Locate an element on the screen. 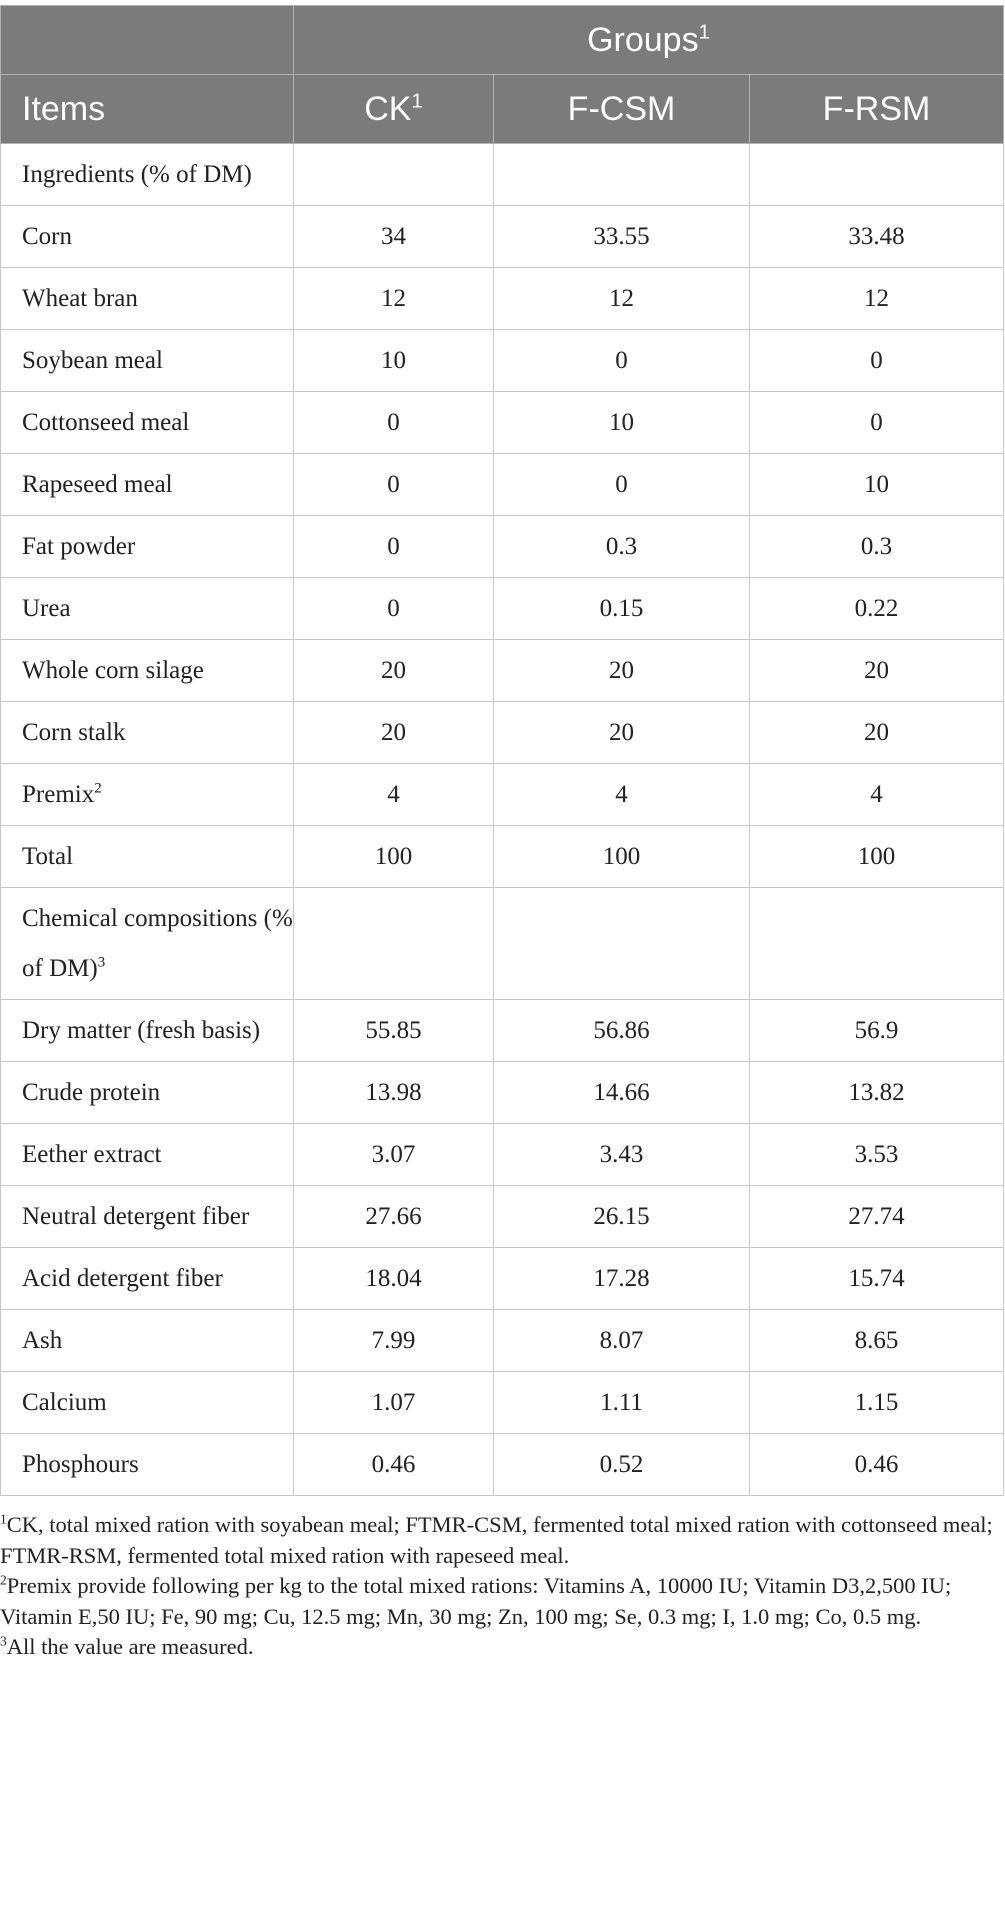 This screenshot has width=1005, height=1920. table-row: Fat powder 0 0.3 0.3 is located at coordinates (502, 546).